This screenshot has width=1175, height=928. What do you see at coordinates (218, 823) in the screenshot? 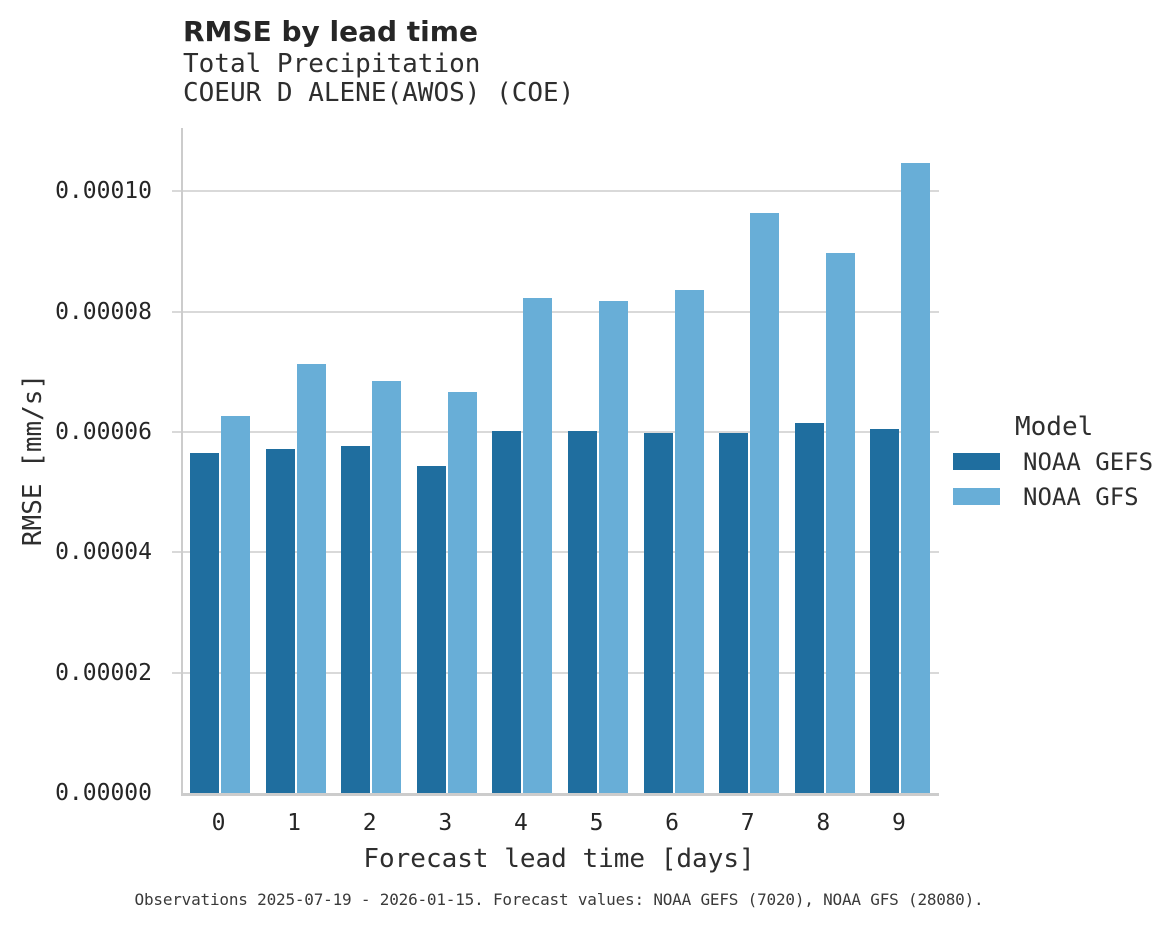
I see `x-tick-label-0: 0` at bounding box center [218, 823].